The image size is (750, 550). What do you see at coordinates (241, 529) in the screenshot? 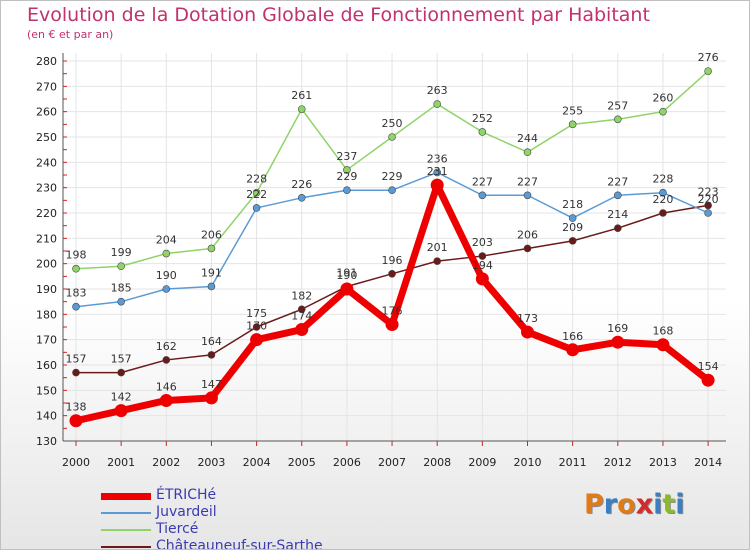
I see `legend-item: Tiercé` at bounding box center [241, 529].